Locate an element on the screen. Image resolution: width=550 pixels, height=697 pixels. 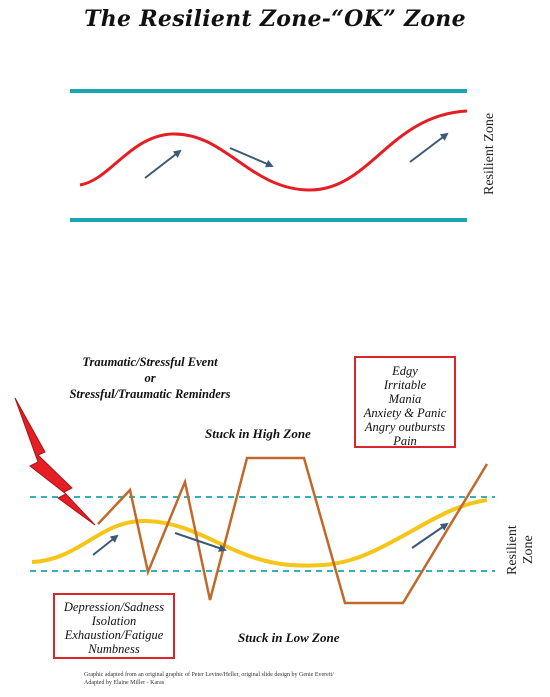
symptom-item: Anxiety & Panic is located at coordinates (405, 413).